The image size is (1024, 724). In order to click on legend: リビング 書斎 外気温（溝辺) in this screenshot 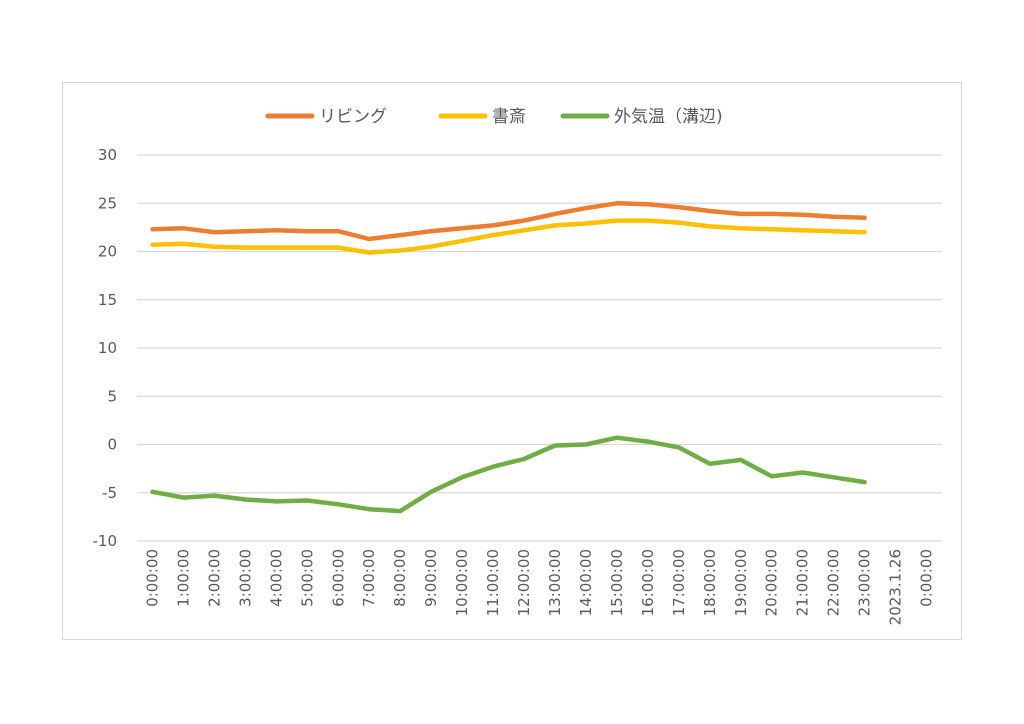, I will do `click(494, 117)`.